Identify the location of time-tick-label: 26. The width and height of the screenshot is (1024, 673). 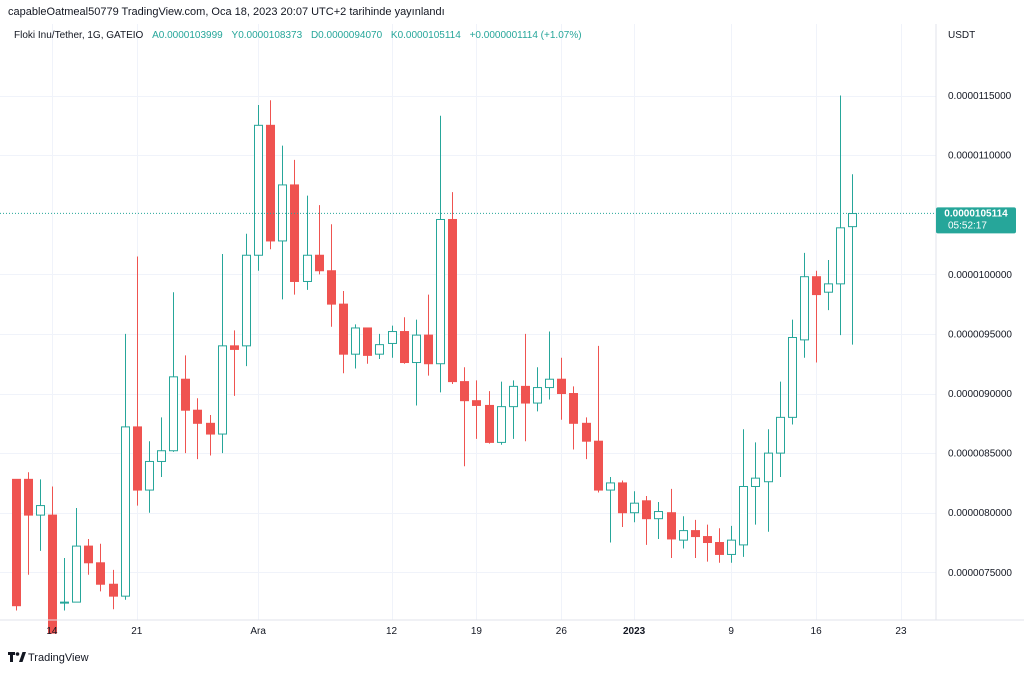
(562, 631).